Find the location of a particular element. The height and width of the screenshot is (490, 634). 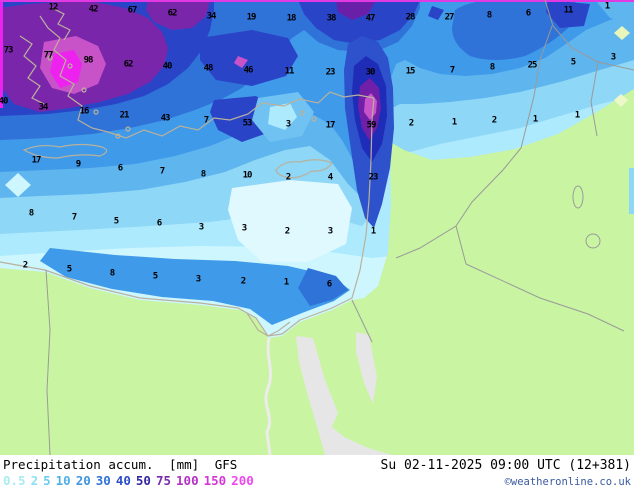

legend-datetime: Su 02-11-2025 09:00 UTC (12+381) is located at coordinates (505, 465).